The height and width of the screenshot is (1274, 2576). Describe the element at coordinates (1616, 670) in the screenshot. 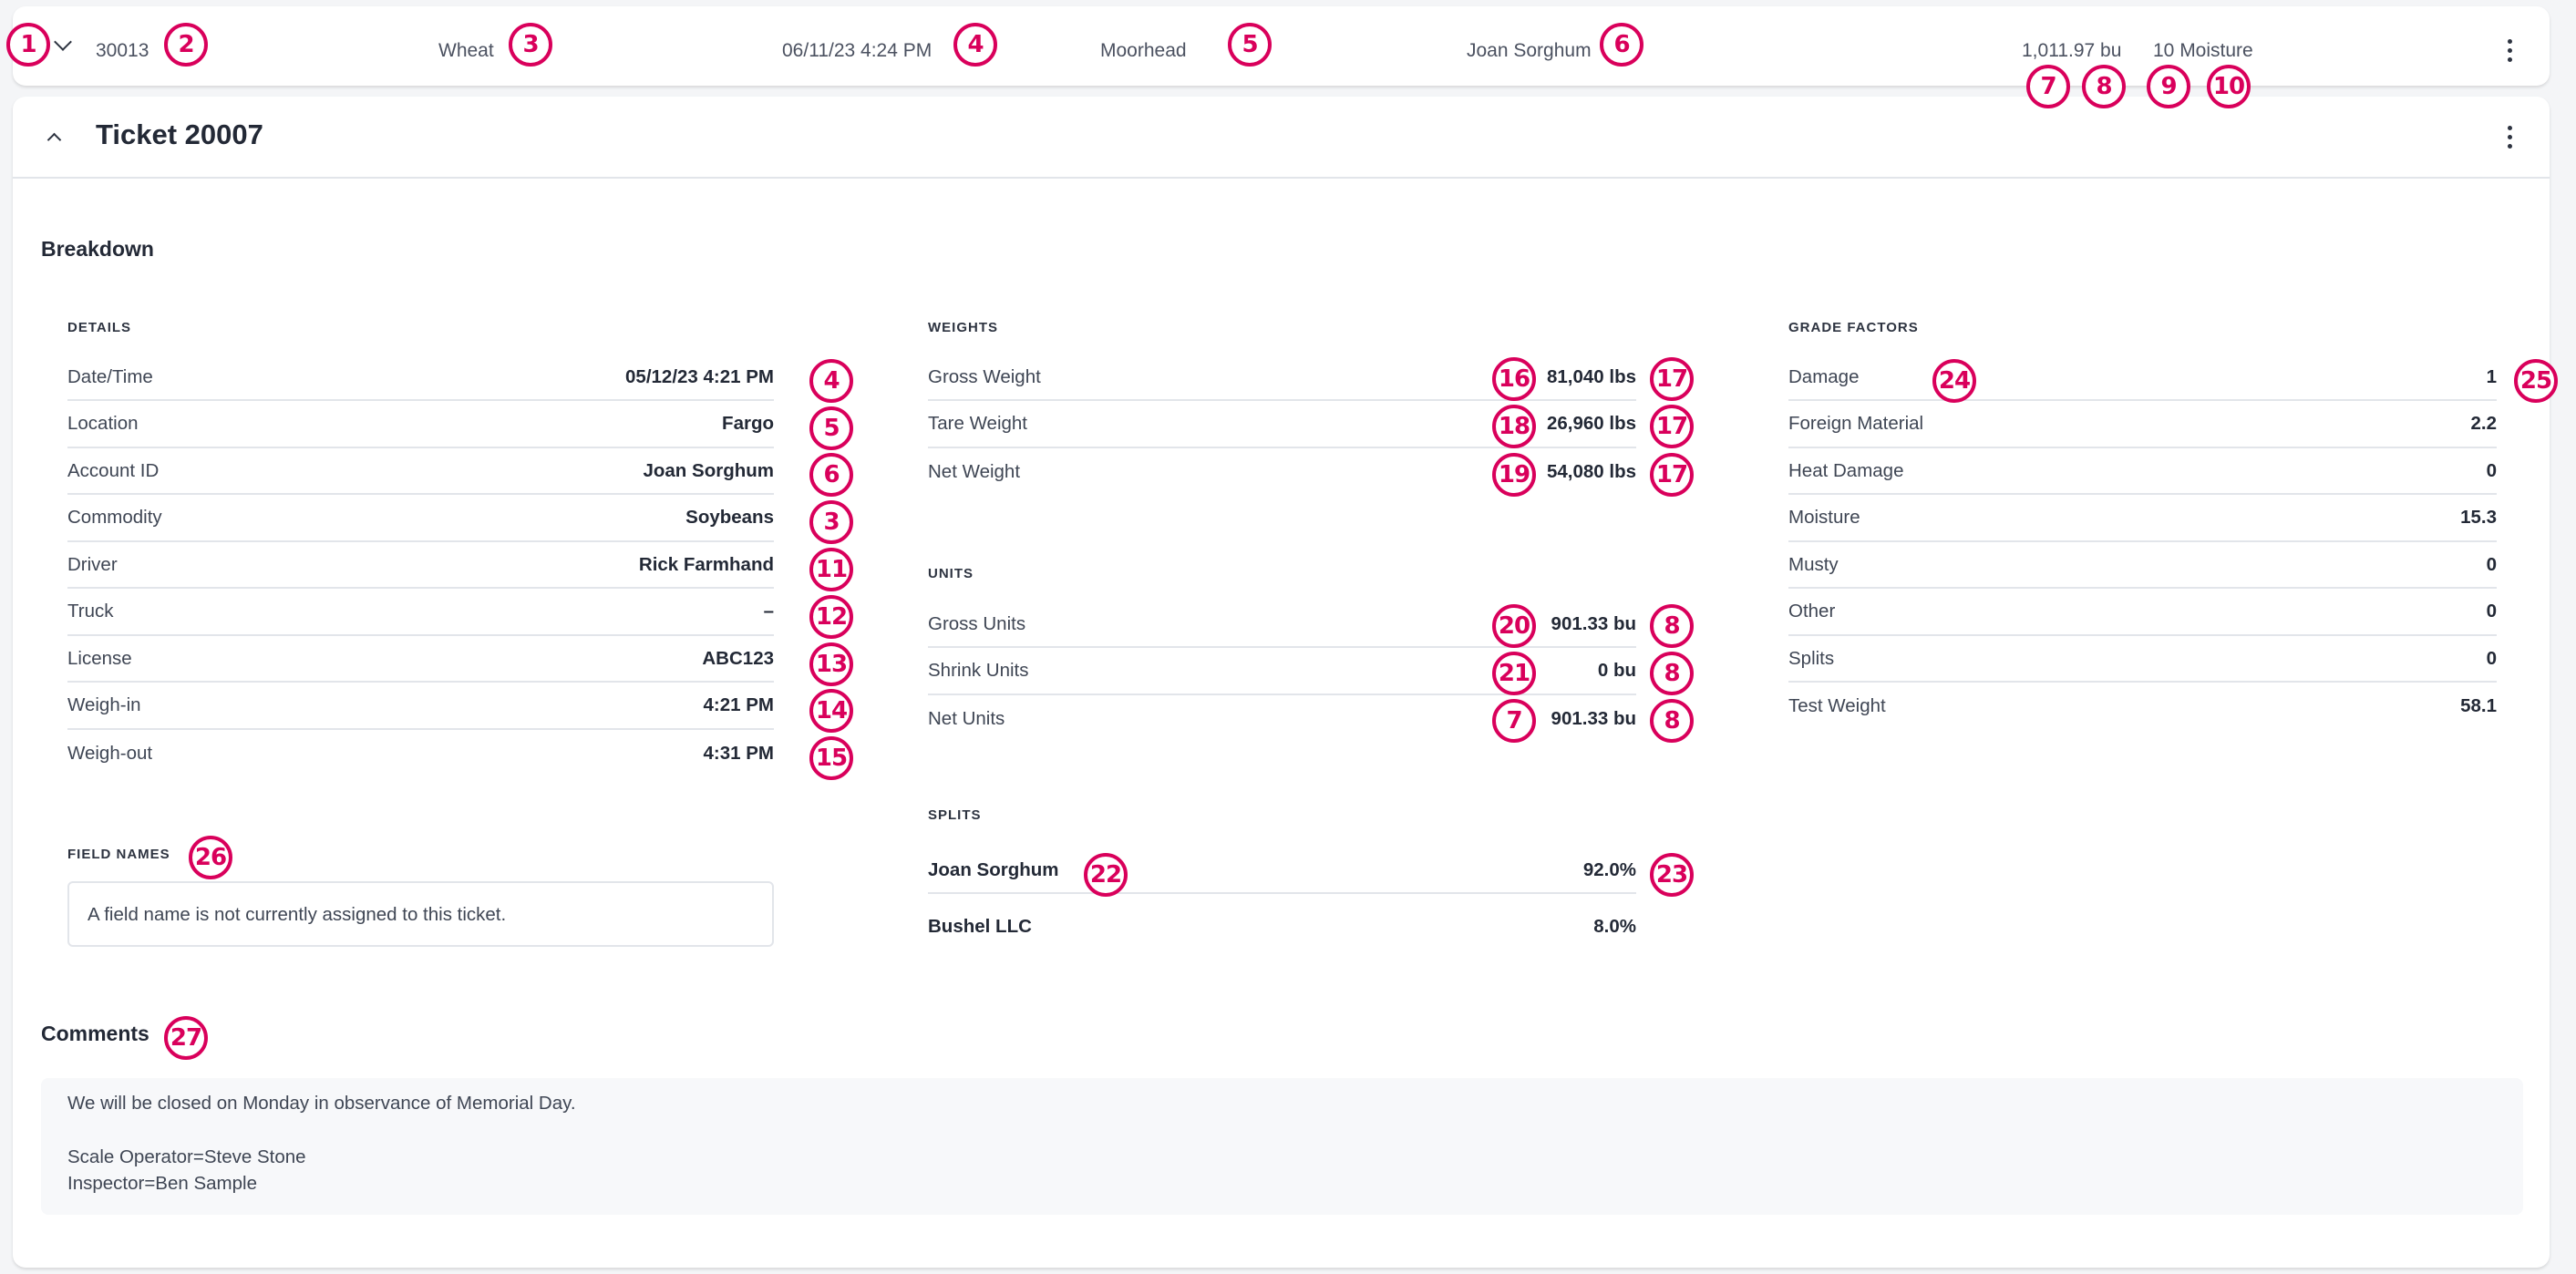

I see `units-value: 0 bu` at that location.